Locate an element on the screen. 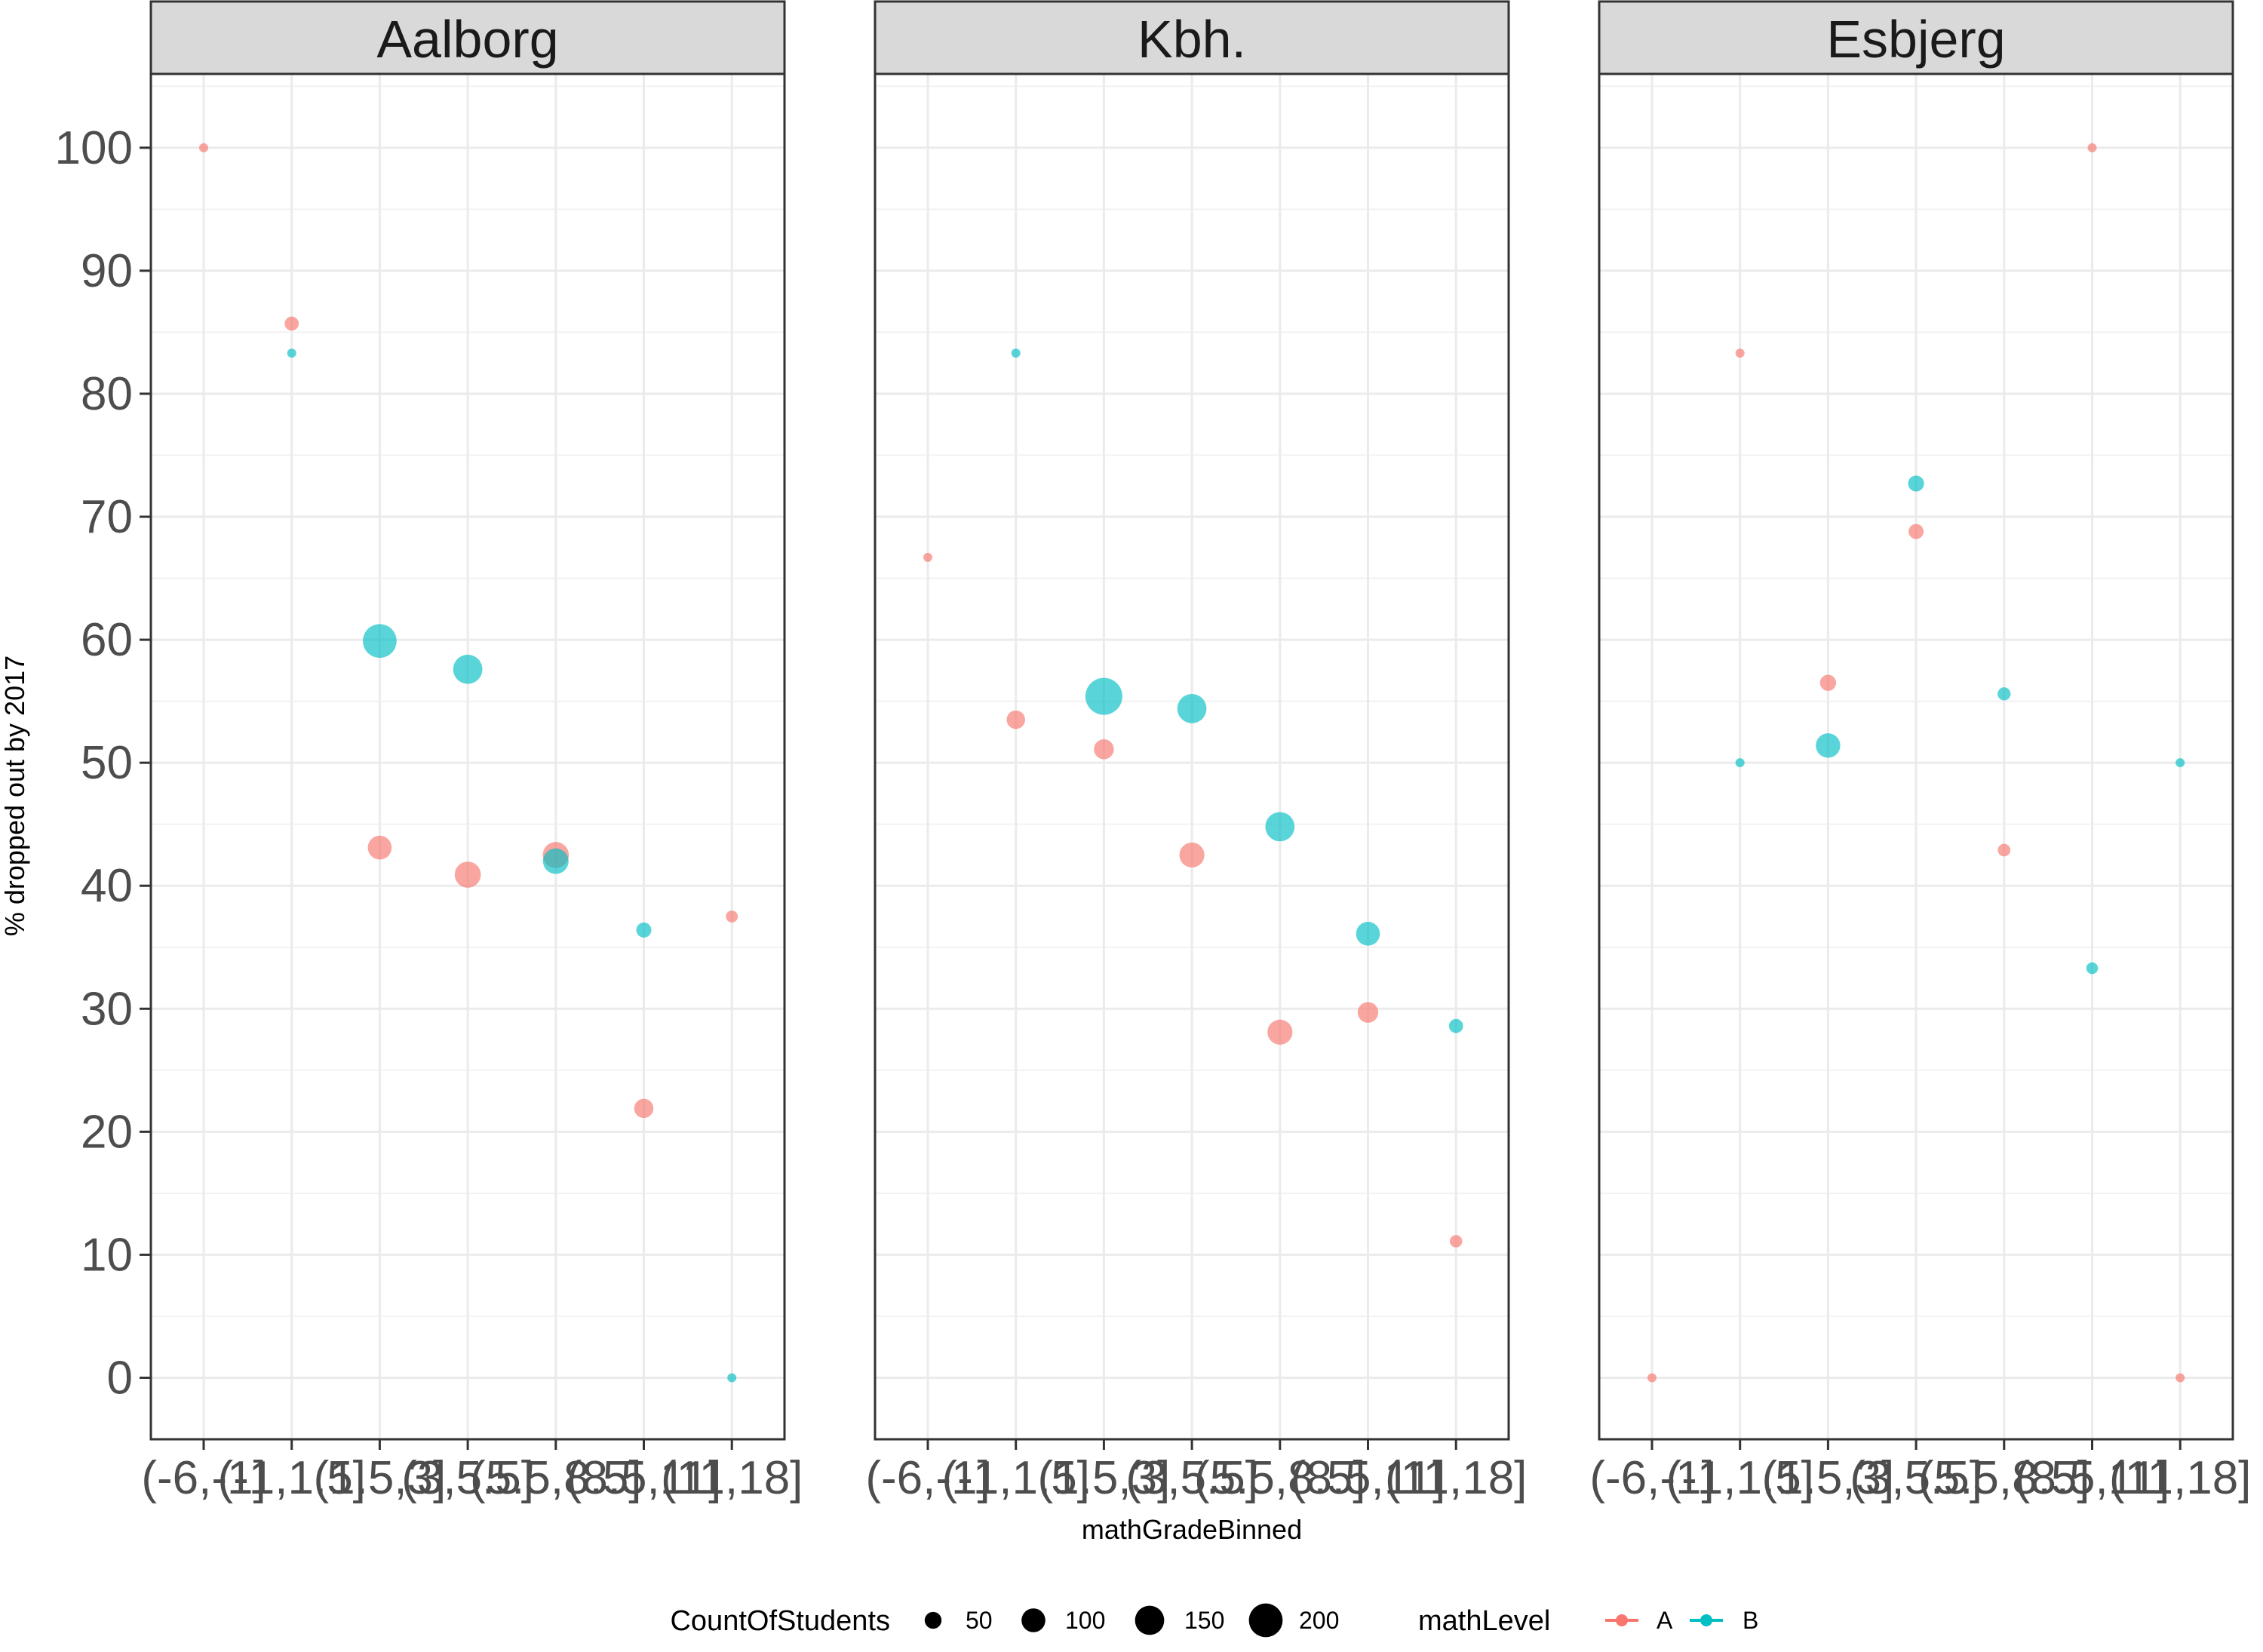 Image resolution: width=2263 pixels, height=1652 pixels. y-tick-label: 100 is located at coordinates (94, 148).